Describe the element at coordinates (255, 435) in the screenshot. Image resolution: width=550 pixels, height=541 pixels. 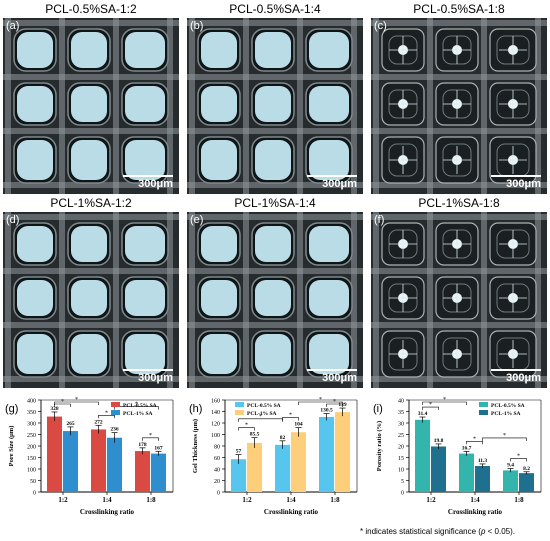
I see `data-label: 85.5` at that location.